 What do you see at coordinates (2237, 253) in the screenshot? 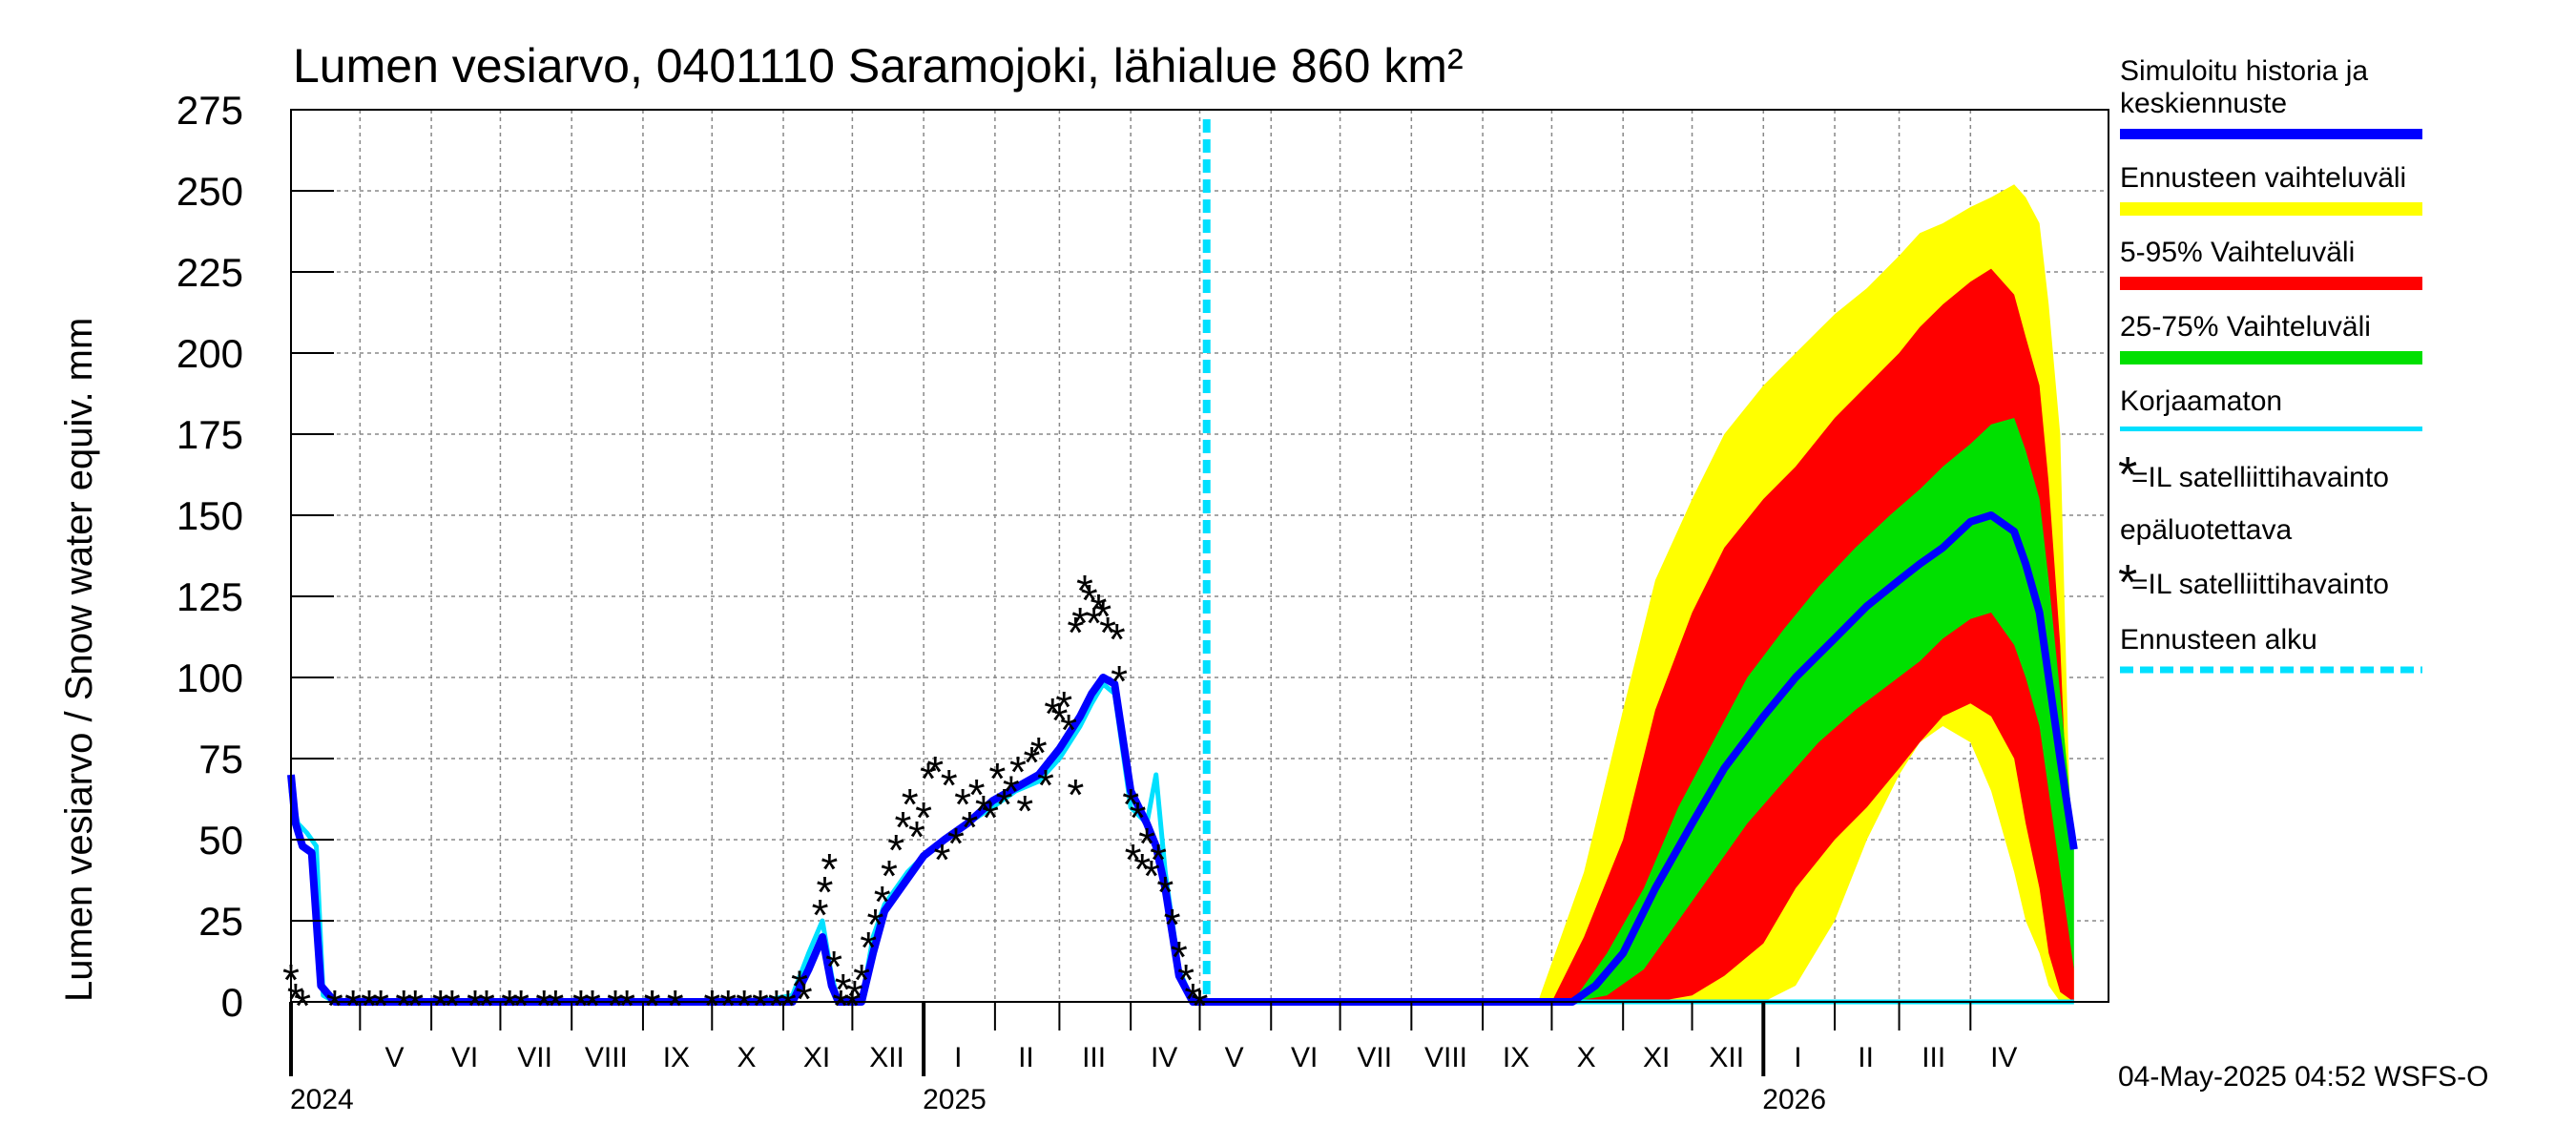
I see `legend-p5-95-label: 5-95% Vaihteluväli` at bounding box center [2237, 253].